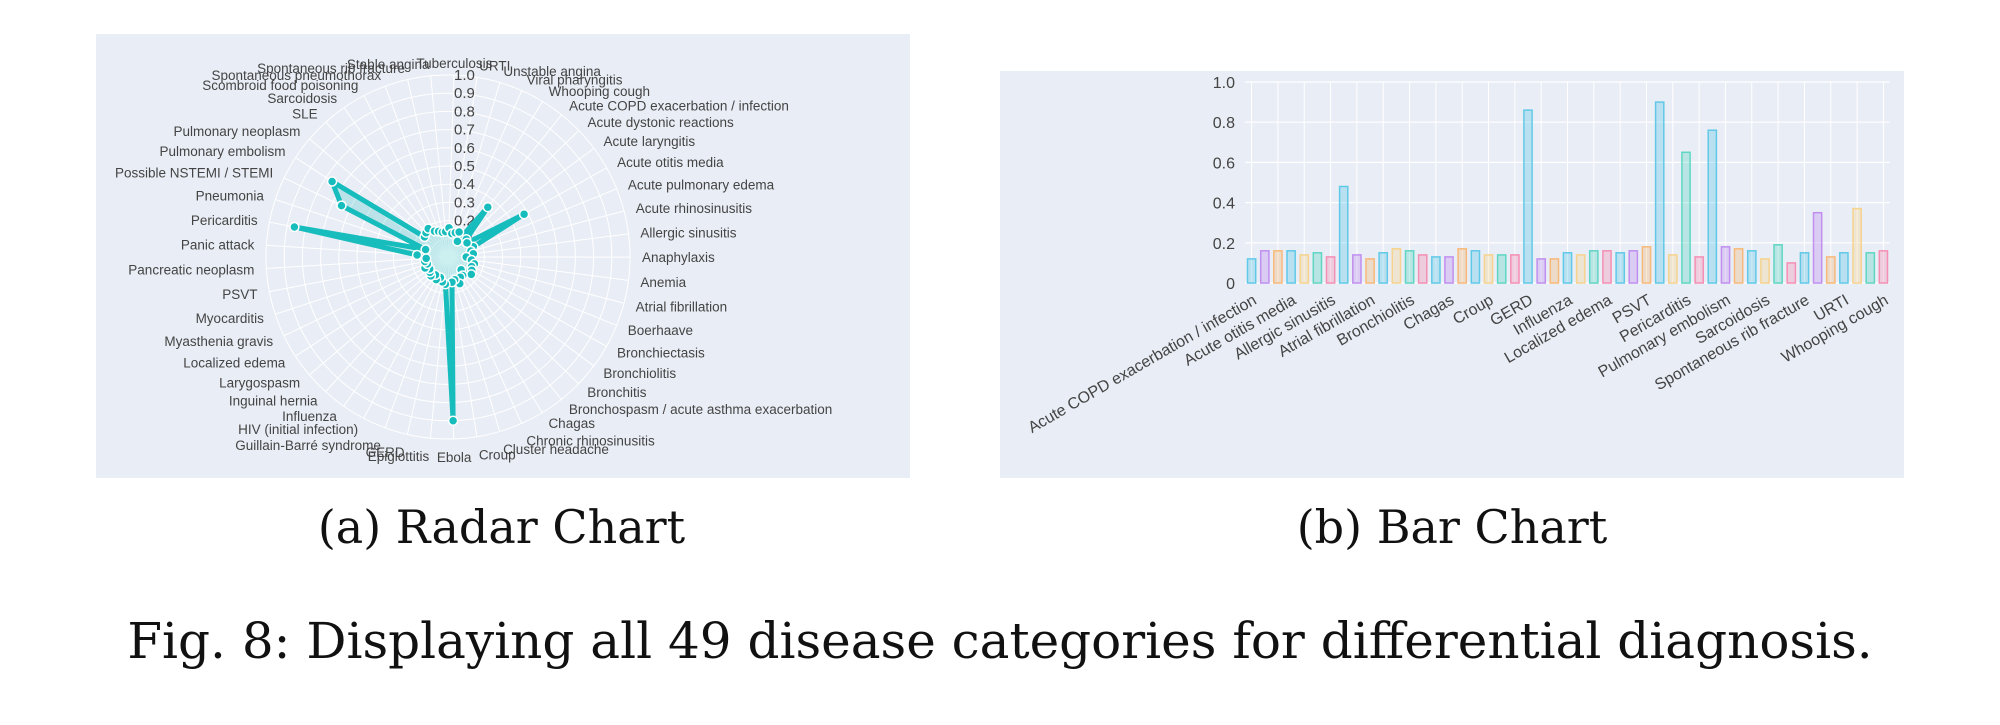 The image size is (2000, 725). What do you see at coordinates (259, 383) in the screenshot?
I see `category-label: Larygospasm` at bounding box center [259, 383].